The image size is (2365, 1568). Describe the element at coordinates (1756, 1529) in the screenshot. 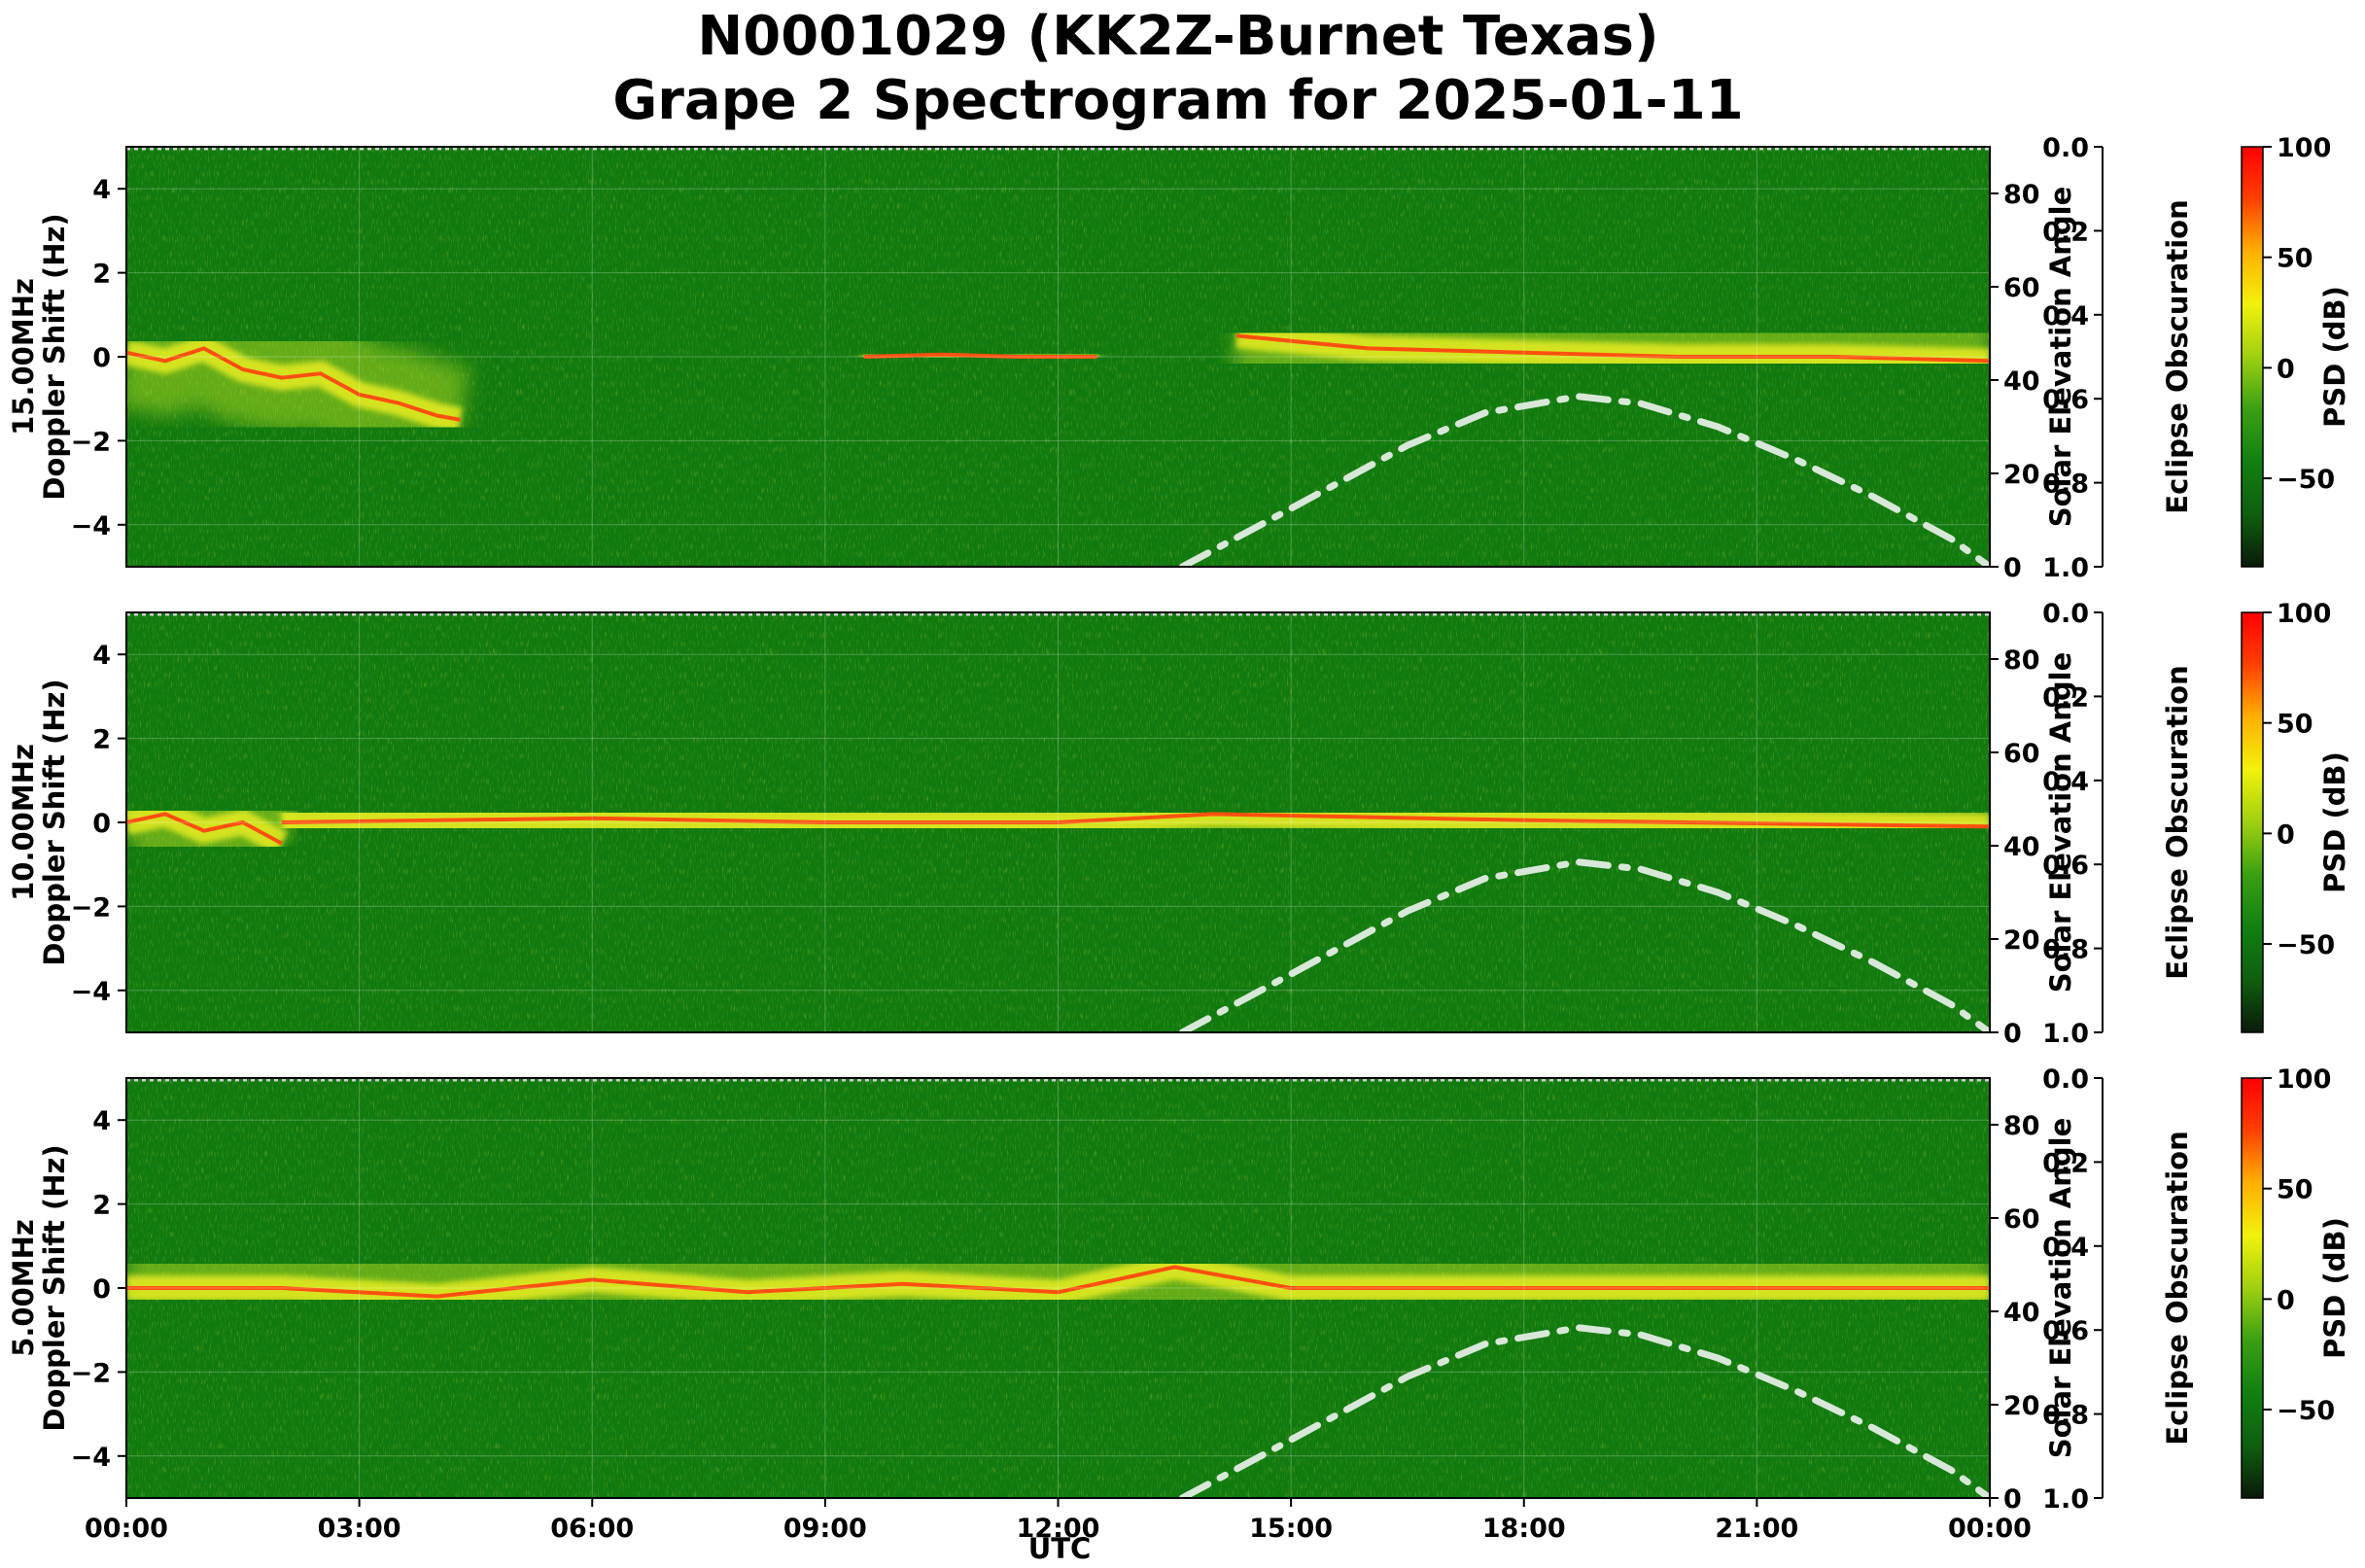

I see `x-tick-label: 21:00` at that location.